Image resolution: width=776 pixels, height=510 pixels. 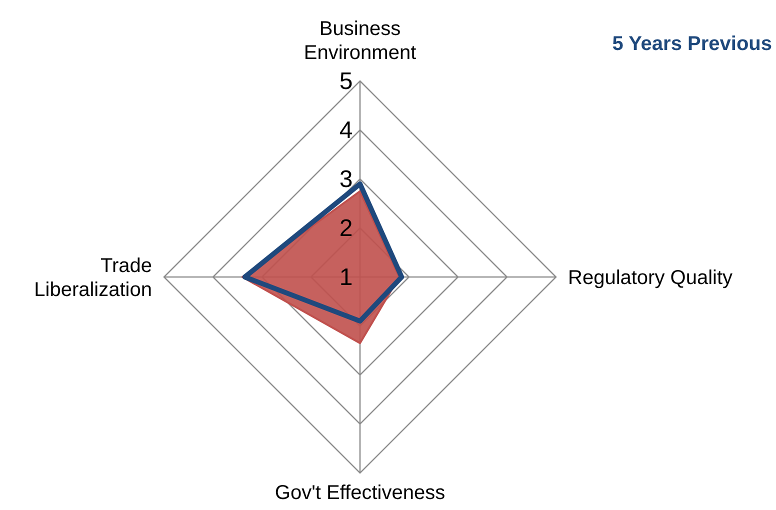 What do you see at coordinates (346, 179) in the screenshot?
I see `y-tick-label: 3` at bounding box center [346, 179].